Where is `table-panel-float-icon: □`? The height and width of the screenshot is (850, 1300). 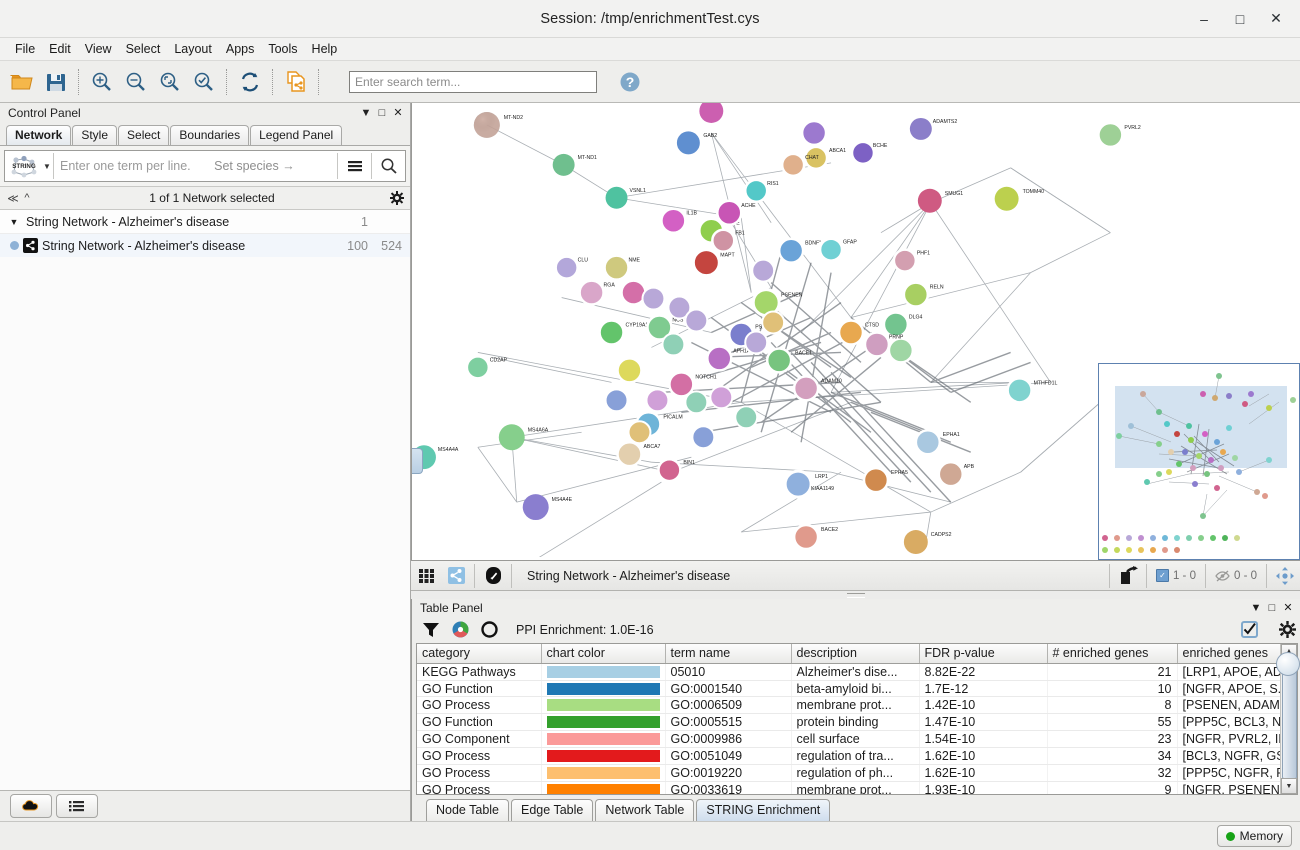 table-panel-float-icon: □ is located at coordinates (1272, 607).